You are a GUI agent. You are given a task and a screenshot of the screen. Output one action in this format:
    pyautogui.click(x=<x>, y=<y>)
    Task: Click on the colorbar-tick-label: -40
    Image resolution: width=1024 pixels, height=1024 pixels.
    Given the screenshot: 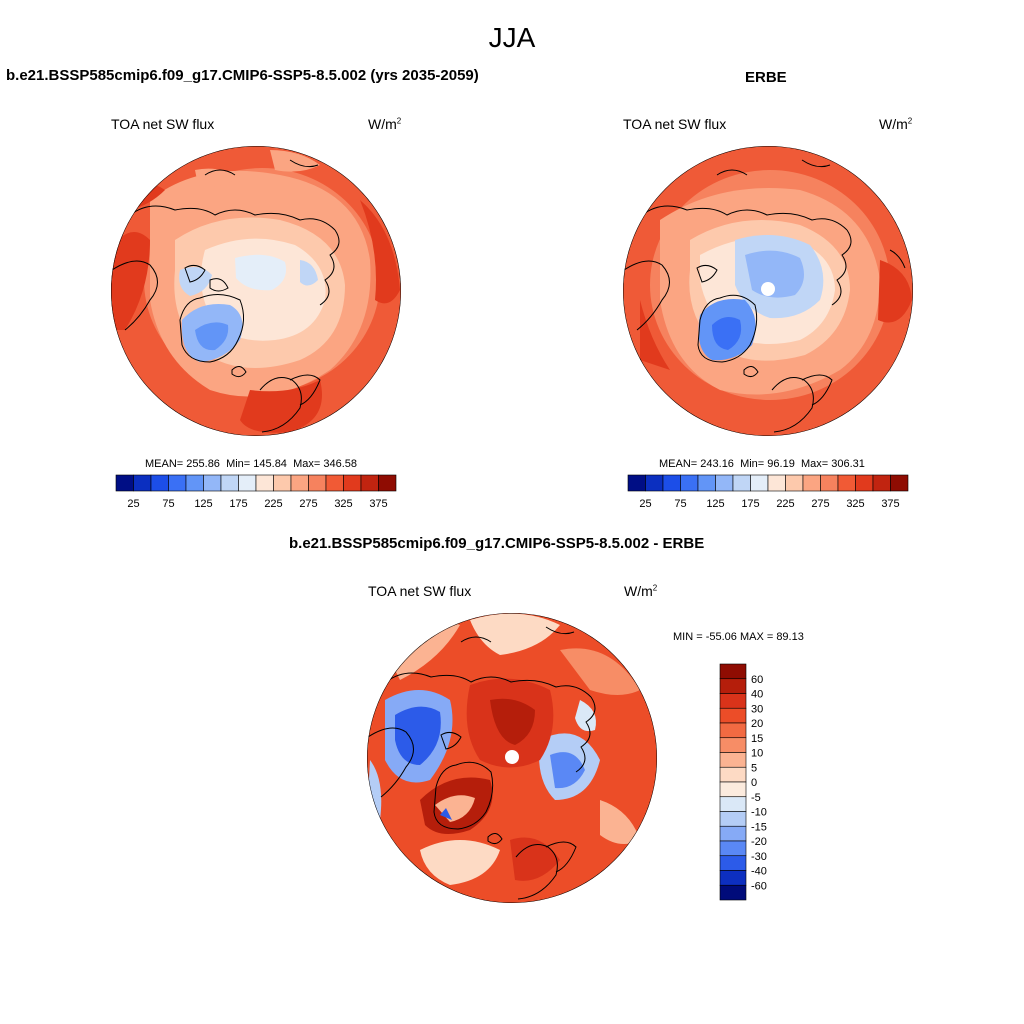 What is the action you would take?
    pyautogui.click(x=759, y=872)
    